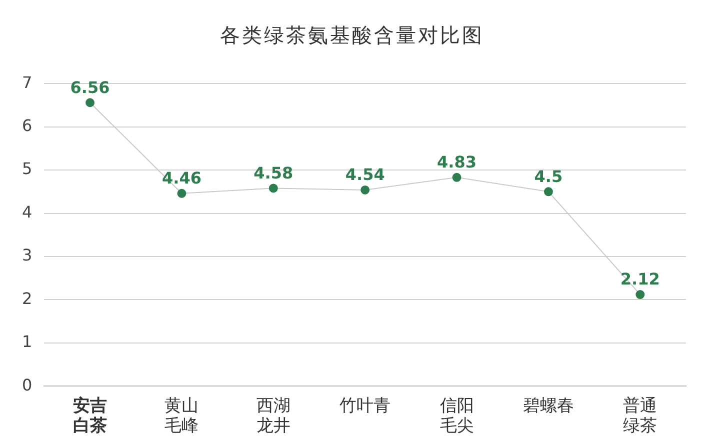  What do you see at coordinates (182, 178) in the screenshot?
I see `data-label: 4.46` at bounding box center [182, 178].